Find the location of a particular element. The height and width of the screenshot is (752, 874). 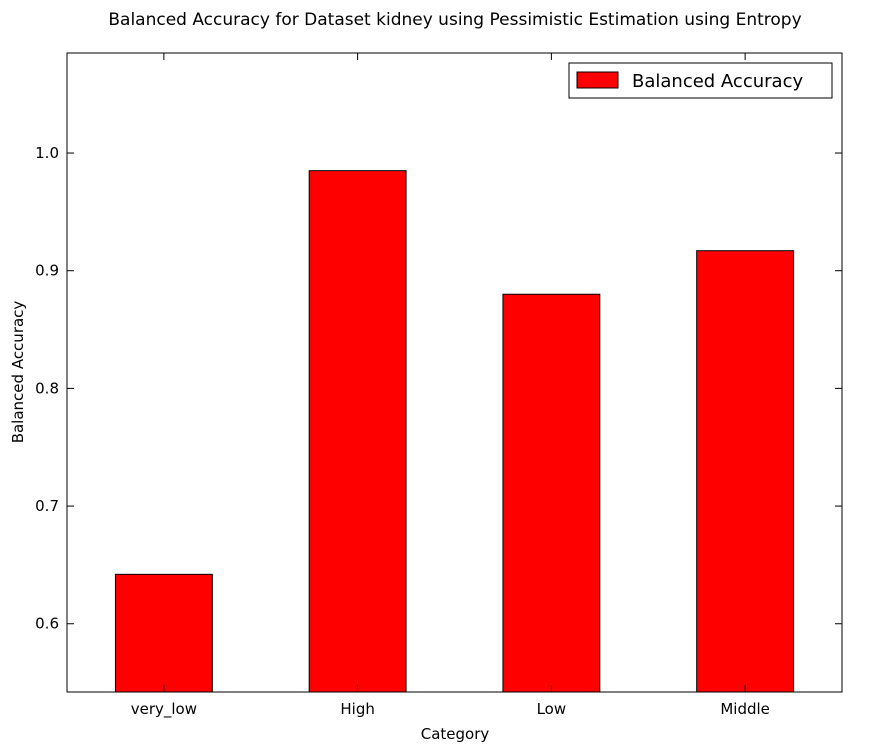

bar-very-low is located at coordinates (163, 633).